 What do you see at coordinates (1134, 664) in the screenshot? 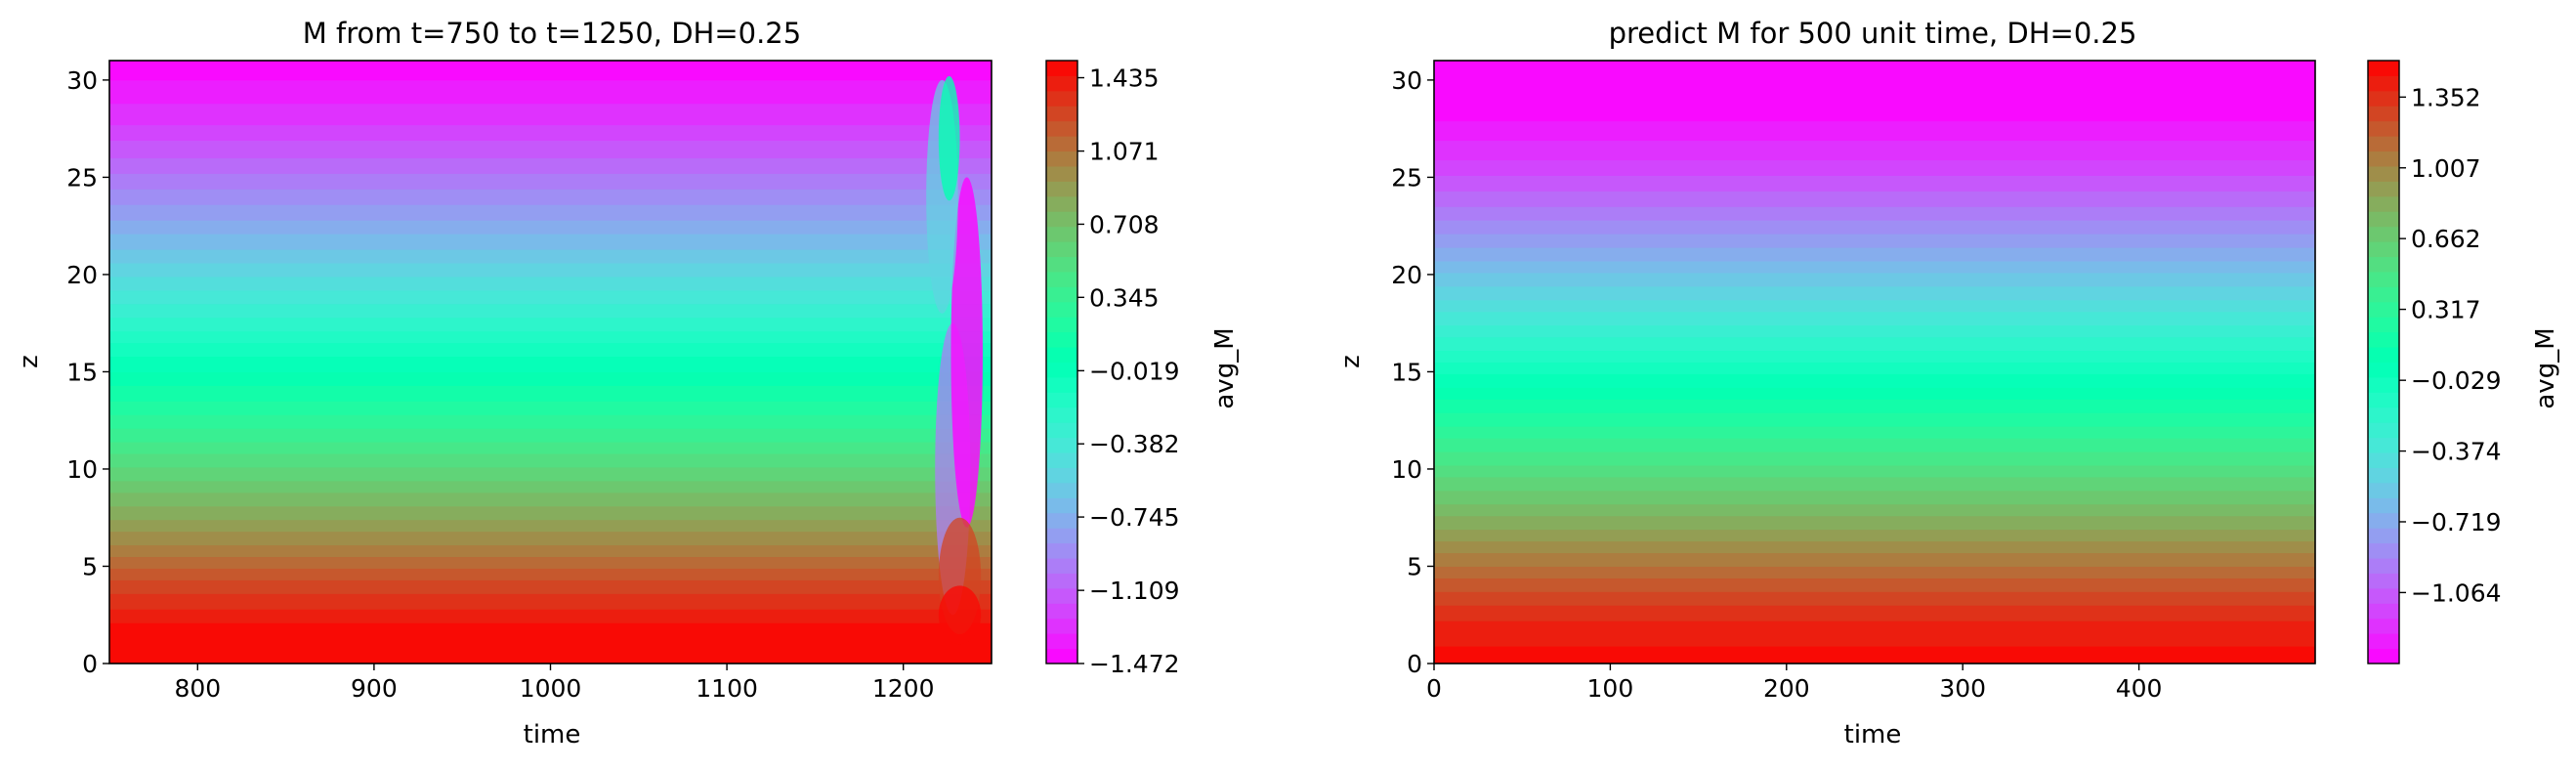
I see `colorbar-tick-label: −1.472` at bounding box center [1134, 664].